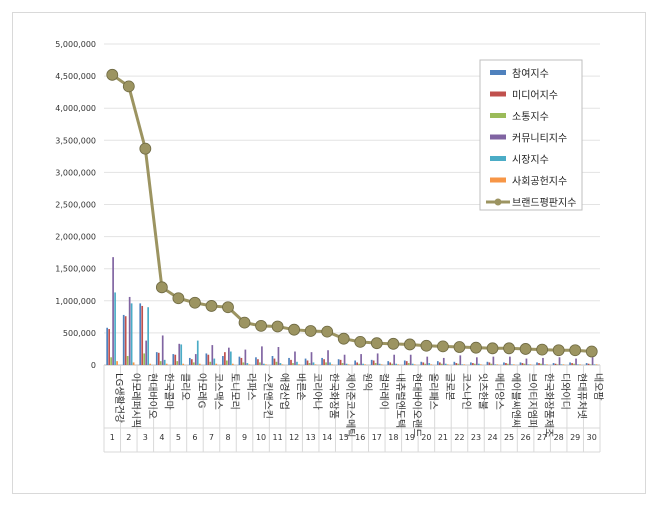 The image size is (660, 506). Describe the element at coordinates (194, 437) in the screenshot. I see `rank-label: 6` at that location.